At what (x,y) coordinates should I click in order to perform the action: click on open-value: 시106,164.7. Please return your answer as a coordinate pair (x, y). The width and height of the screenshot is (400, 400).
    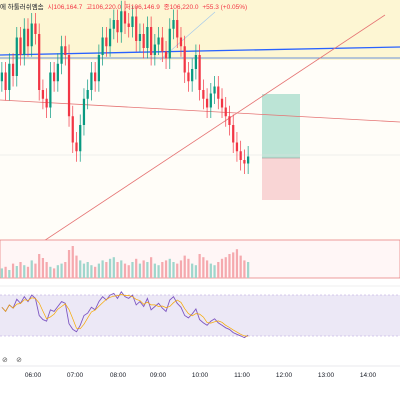
    Looking at the image, I should click on (65, 7).